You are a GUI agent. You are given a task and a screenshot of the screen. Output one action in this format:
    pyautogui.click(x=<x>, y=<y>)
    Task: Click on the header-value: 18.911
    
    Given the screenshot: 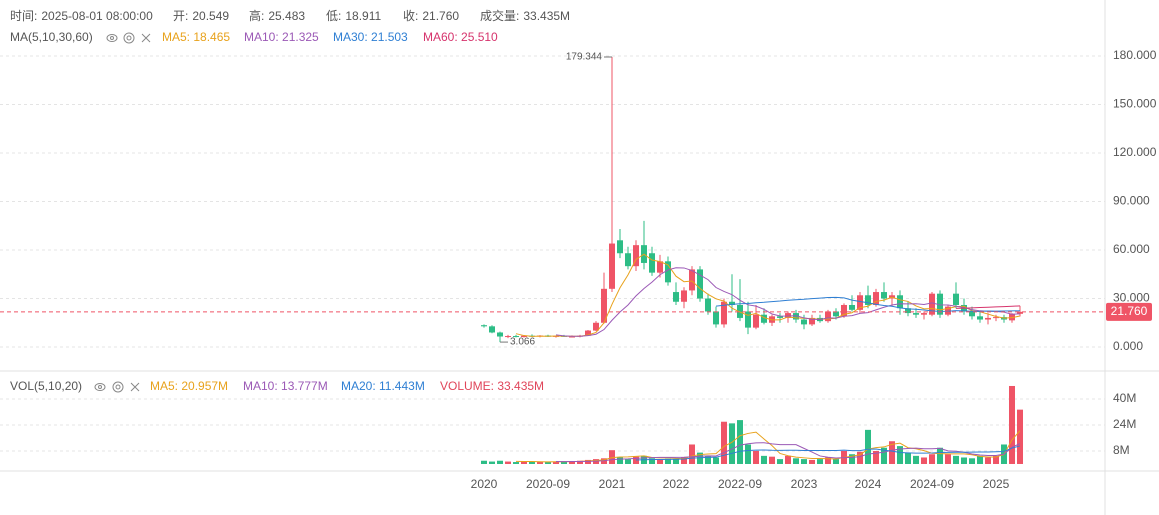 What is the action you would take?
    pyautogui.click(x=363, y=16)
    